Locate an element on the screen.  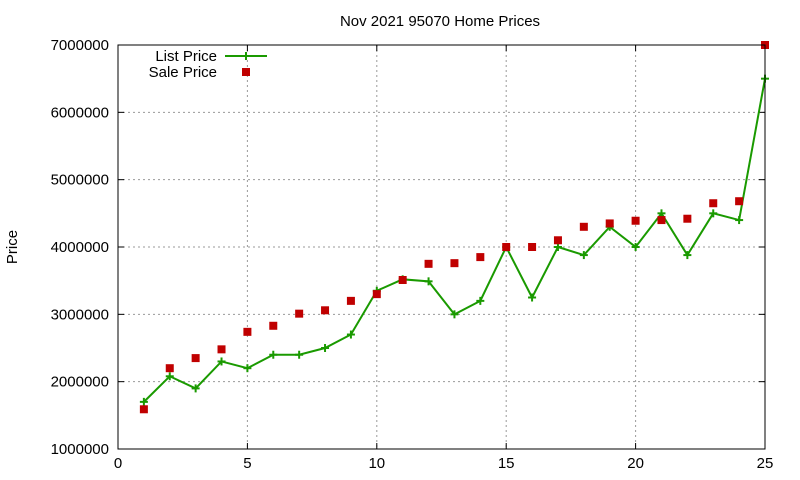
y-axis-label: Price is located at coordinates (12, 247).